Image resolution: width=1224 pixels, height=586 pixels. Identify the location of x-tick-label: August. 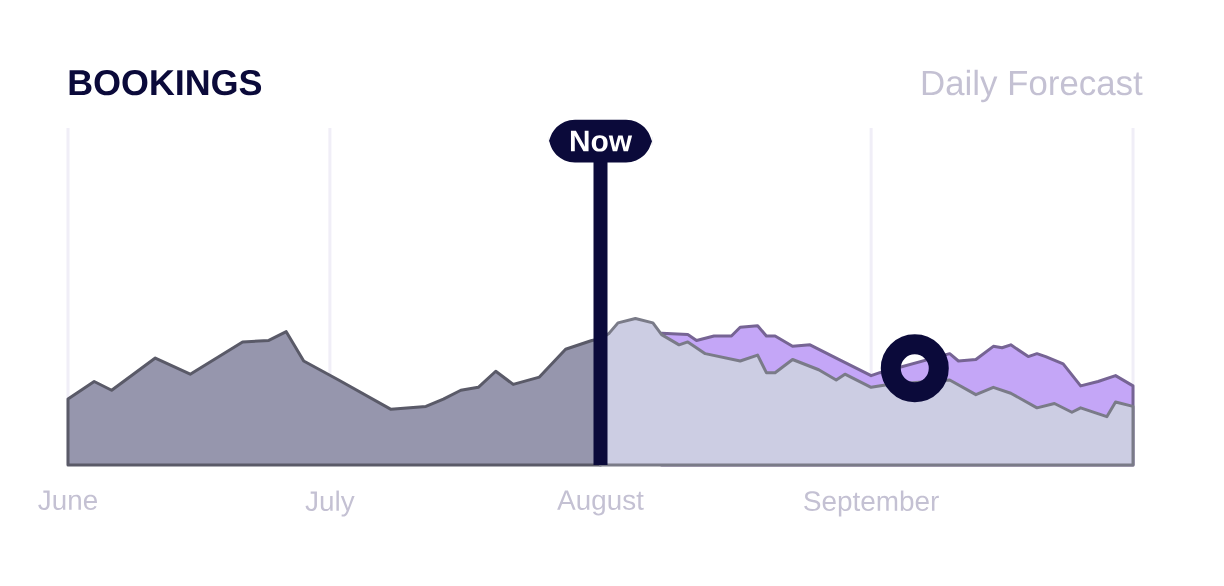
(600, 503).